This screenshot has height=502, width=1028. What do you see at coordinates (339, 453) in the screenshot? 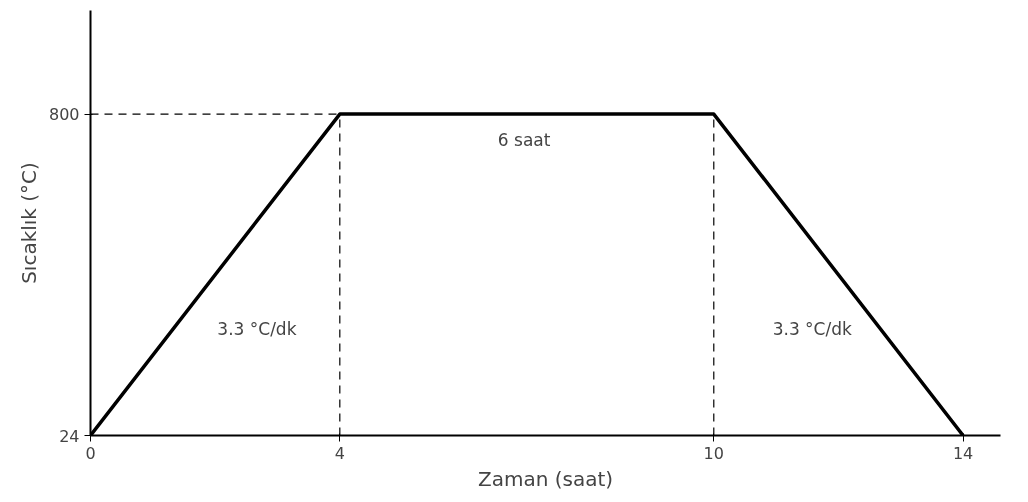
I see `x-tick-label: 4` at bounding box center [339, 453].